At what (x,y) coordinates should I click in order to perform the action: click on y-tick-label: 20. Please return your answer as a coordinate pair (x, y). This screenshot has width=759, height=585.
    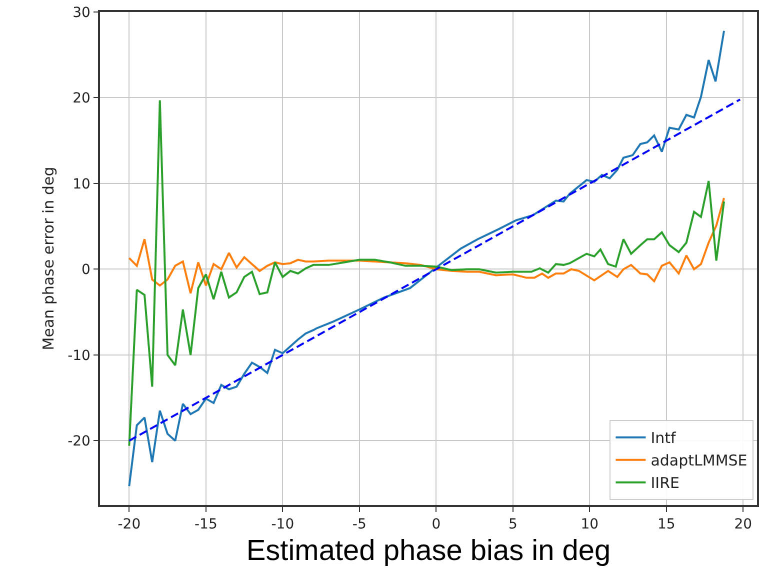
    Looking at the image, I should click on (81, 98).